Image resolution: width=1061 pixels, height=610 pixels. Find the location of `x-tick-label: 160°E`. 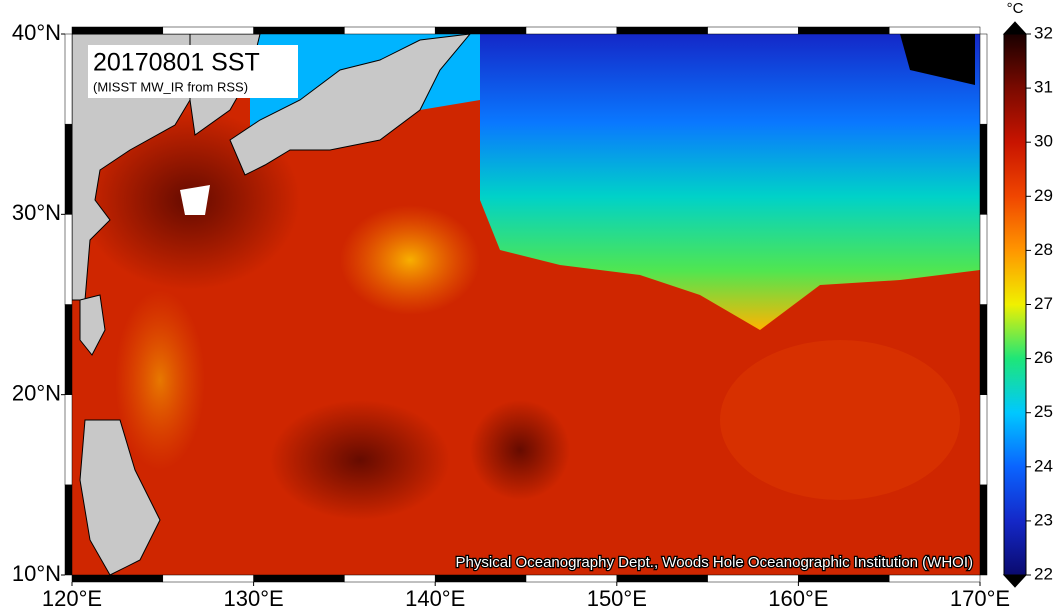

x-tick-label: 160°E is located at coordinates (798, 598).